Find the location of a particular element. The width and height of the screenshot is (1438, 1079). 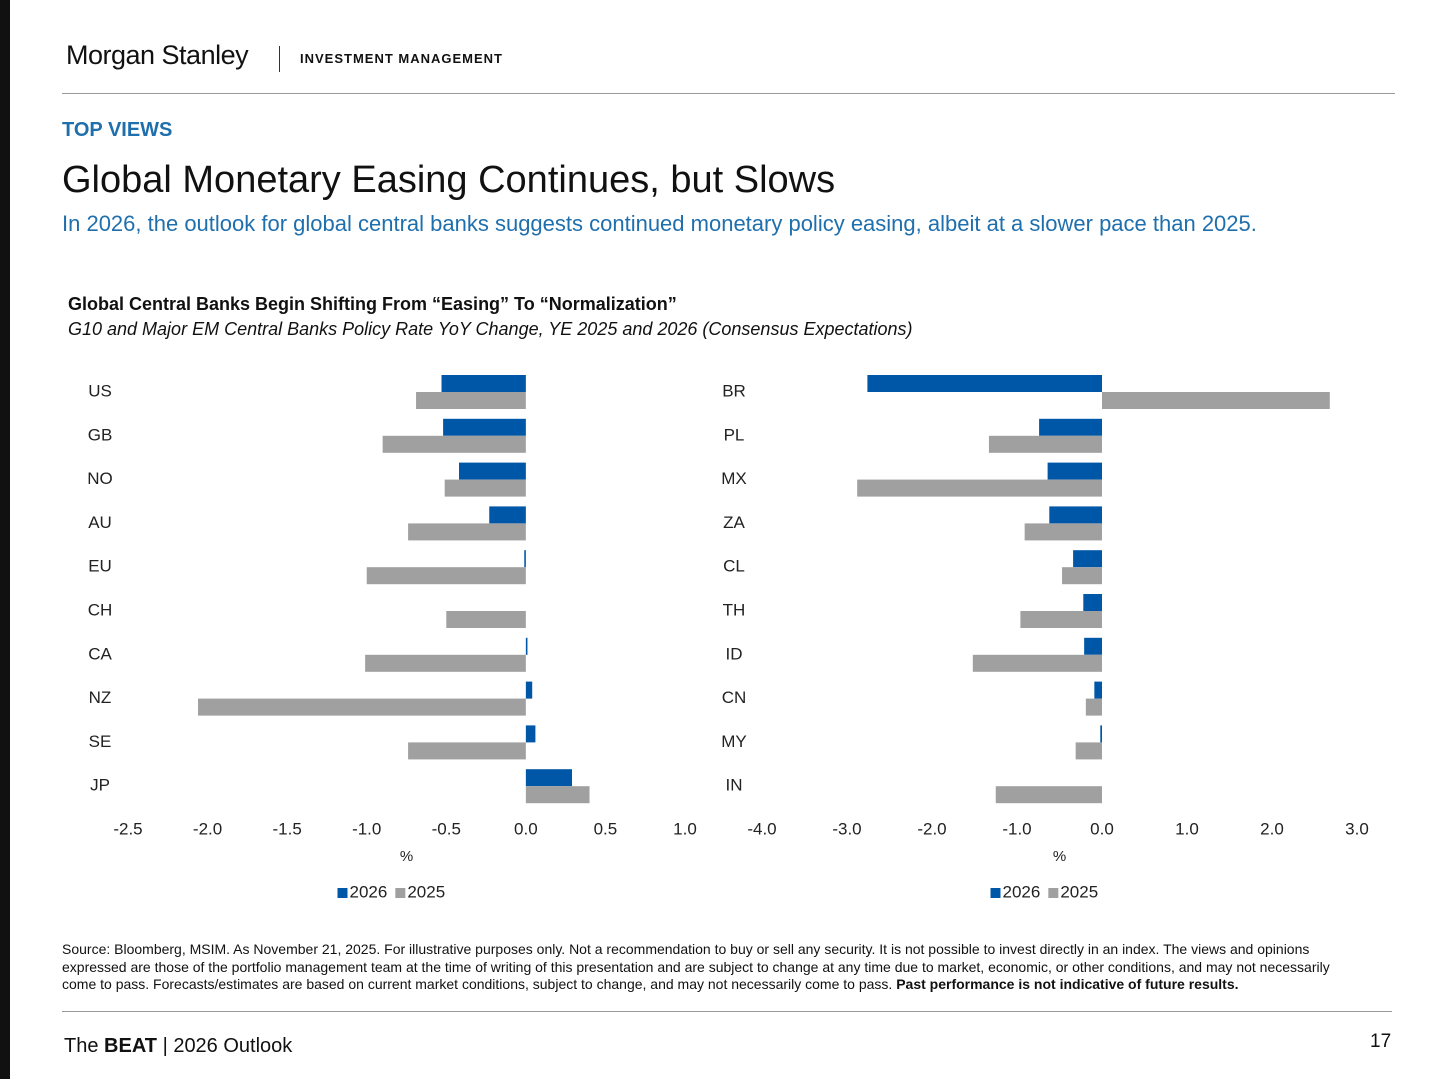

brand: Morgan Stanley is located at coordinates (157, 55).